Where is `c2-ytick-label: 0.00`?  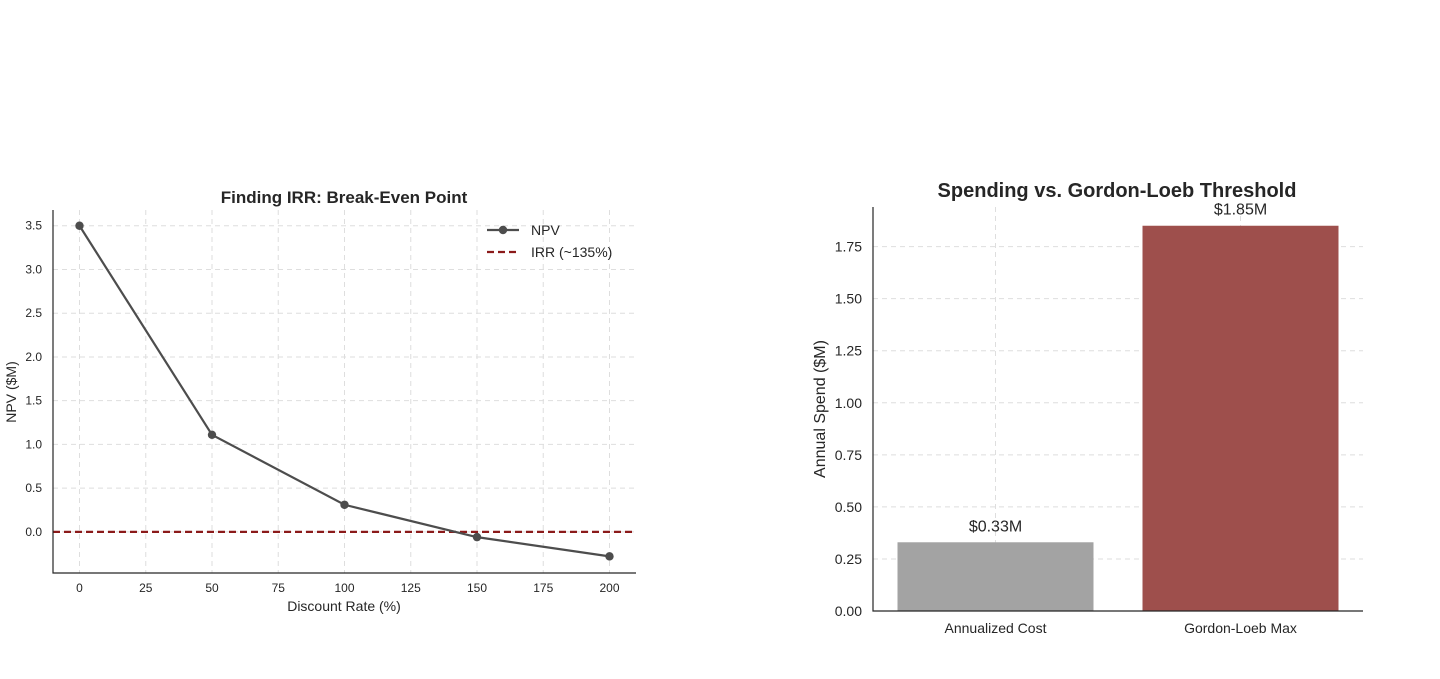
c2-ytick-label: 0.00 is located at coordinates (848, 611).